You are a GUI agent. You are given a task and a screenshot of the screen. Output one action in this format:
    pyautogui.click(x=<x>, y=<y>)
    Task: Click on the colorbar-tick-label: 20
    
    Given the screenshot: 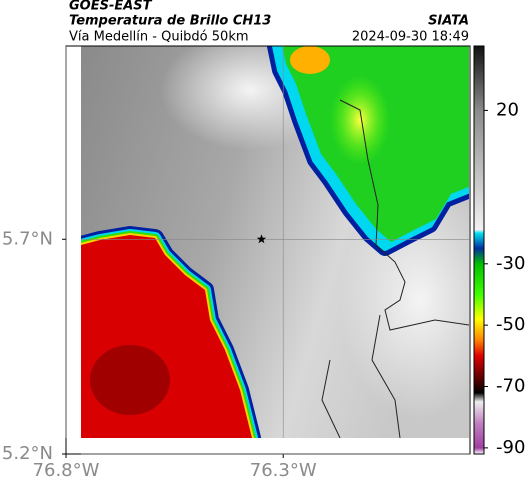 What is the action you would take?
    pyautogui.click(x=507, y=109)
    